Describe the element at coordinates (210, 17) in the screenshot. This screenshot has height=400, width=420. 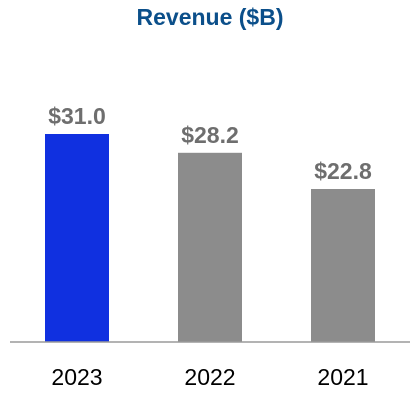
I see `chart-title: Revenue ($B)` at that location.